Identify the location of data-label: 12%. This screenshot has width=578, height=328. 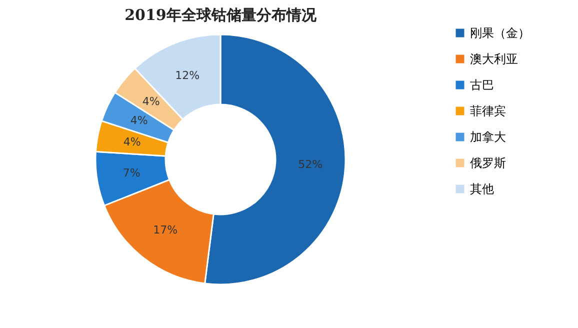
(187, 75).